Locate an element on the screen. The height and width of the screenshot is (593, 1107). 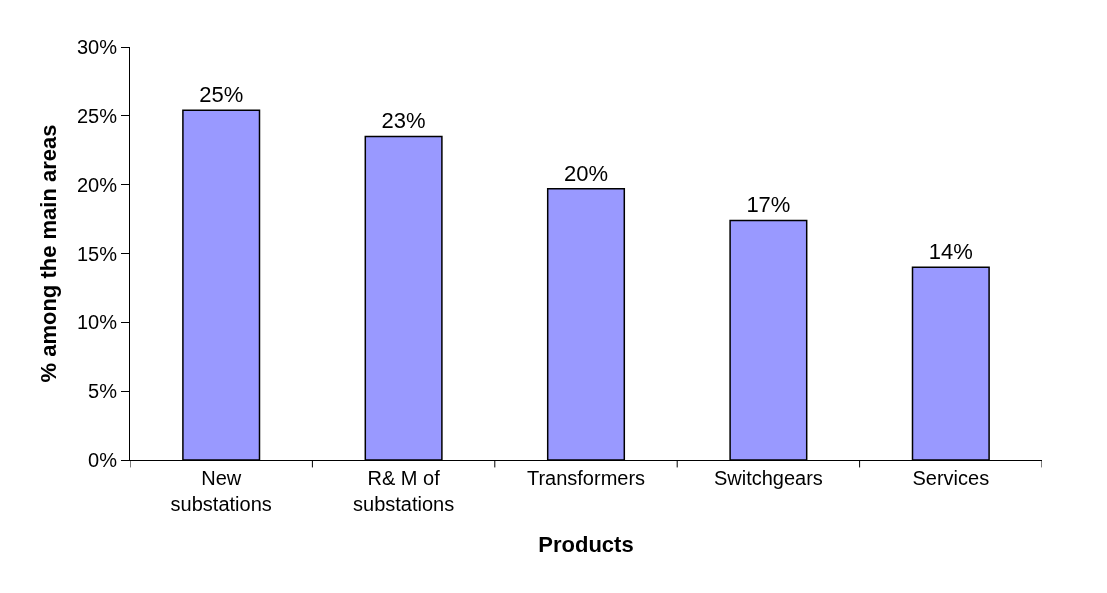
data-label: 23% is located at coordinates (403, 121).